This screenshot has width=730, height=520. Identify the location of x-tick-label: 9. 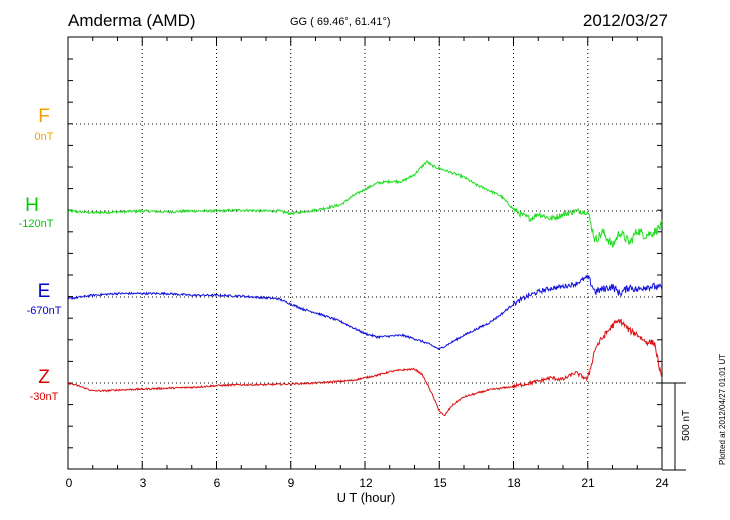
(291, 483).